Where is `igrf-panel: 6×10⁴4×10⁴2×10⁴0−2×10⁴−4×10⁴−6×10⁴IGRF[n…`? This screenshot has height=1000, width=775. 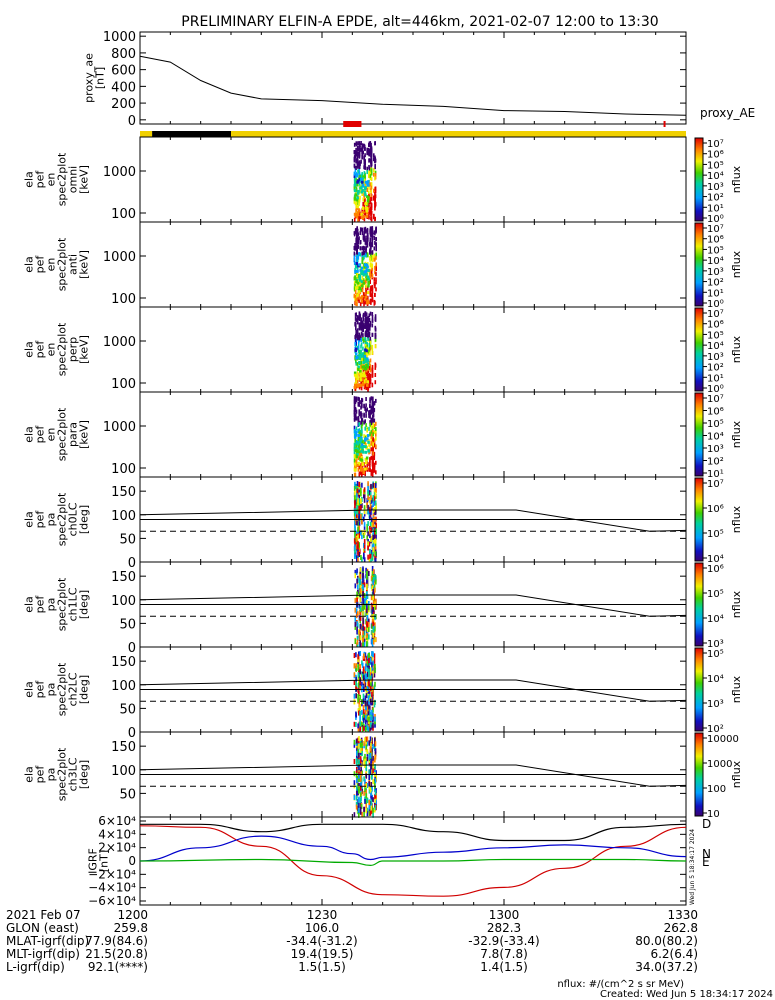 igrf-panel: 6×10⁴4×10⁴2×10⁴0−2×10⁴−4×10⁴−6×10⁴IGRF[n… is located at coordinates (399, 861).